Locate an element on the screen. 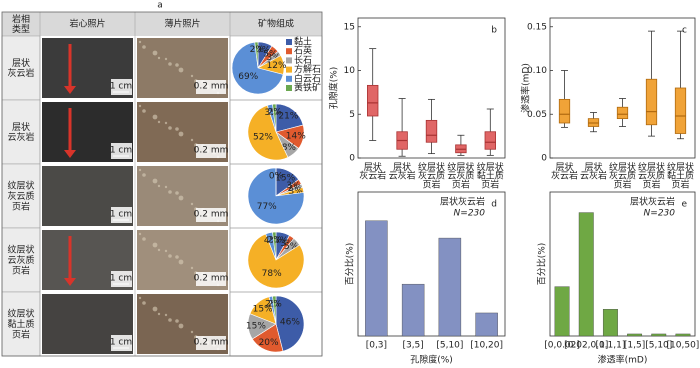 This screenshot has height=368, width=700. annotation: 层状灰云岩 is located at coordinates (462, 202).